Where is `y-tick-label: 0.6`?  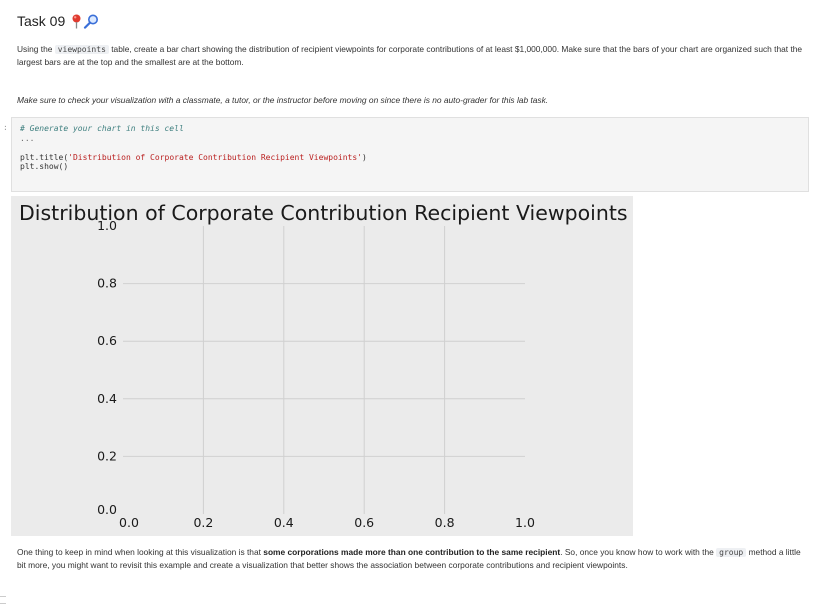
y-tick-label: 0.6 is located at coordinates (107, 340).